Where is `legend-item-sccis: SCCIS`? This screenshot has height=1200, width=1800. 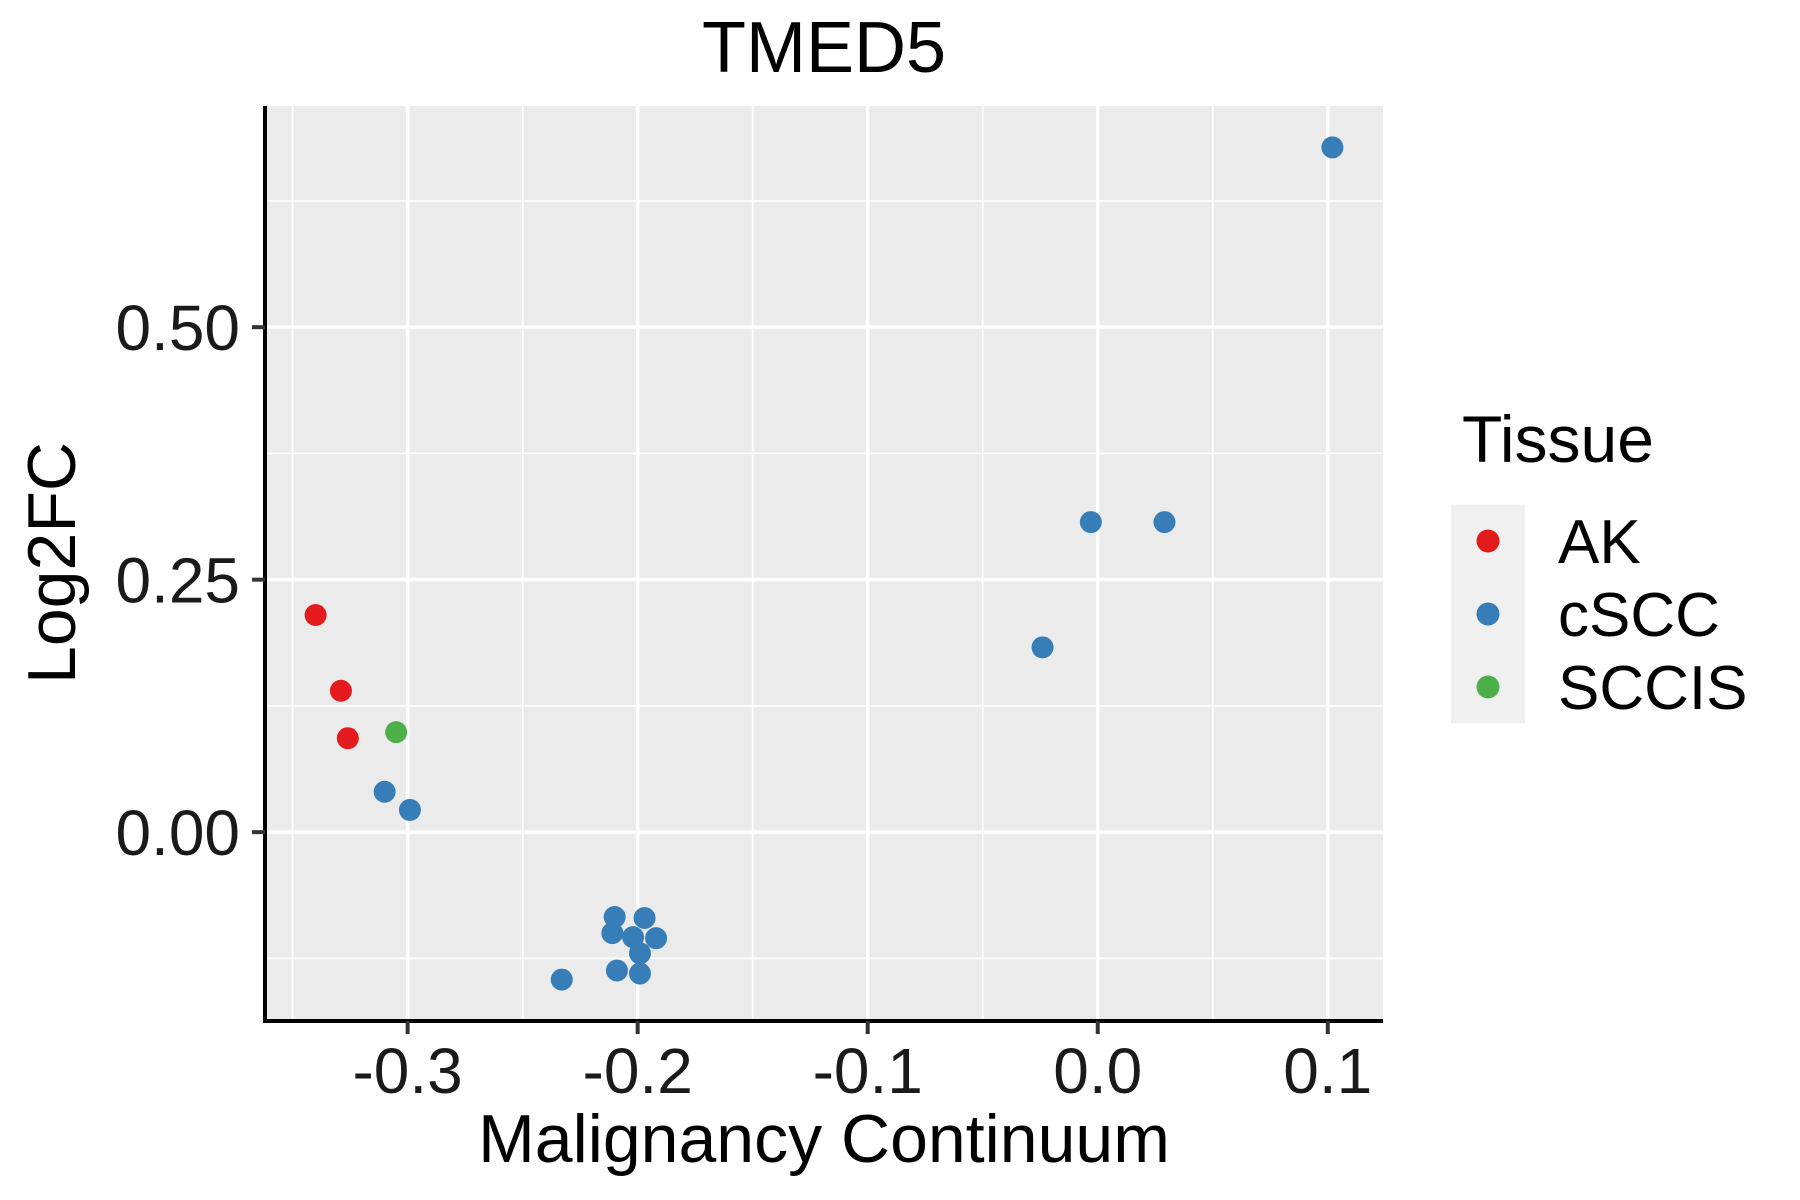
legend-item-sccis: SCCIS is located at coordinates (1599, 687).